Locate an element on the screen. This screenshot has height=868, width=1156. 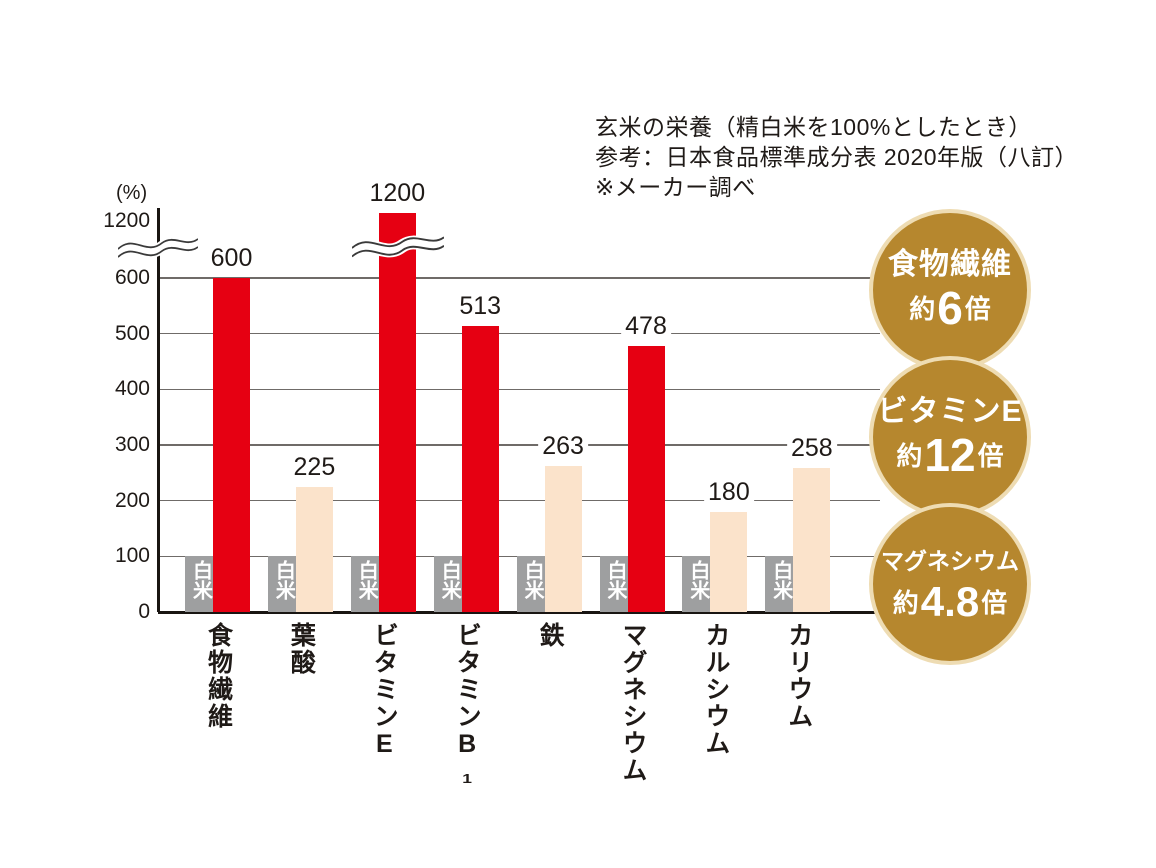
badge-magnesium-approx: 約 is located at coordinates (905, 603).